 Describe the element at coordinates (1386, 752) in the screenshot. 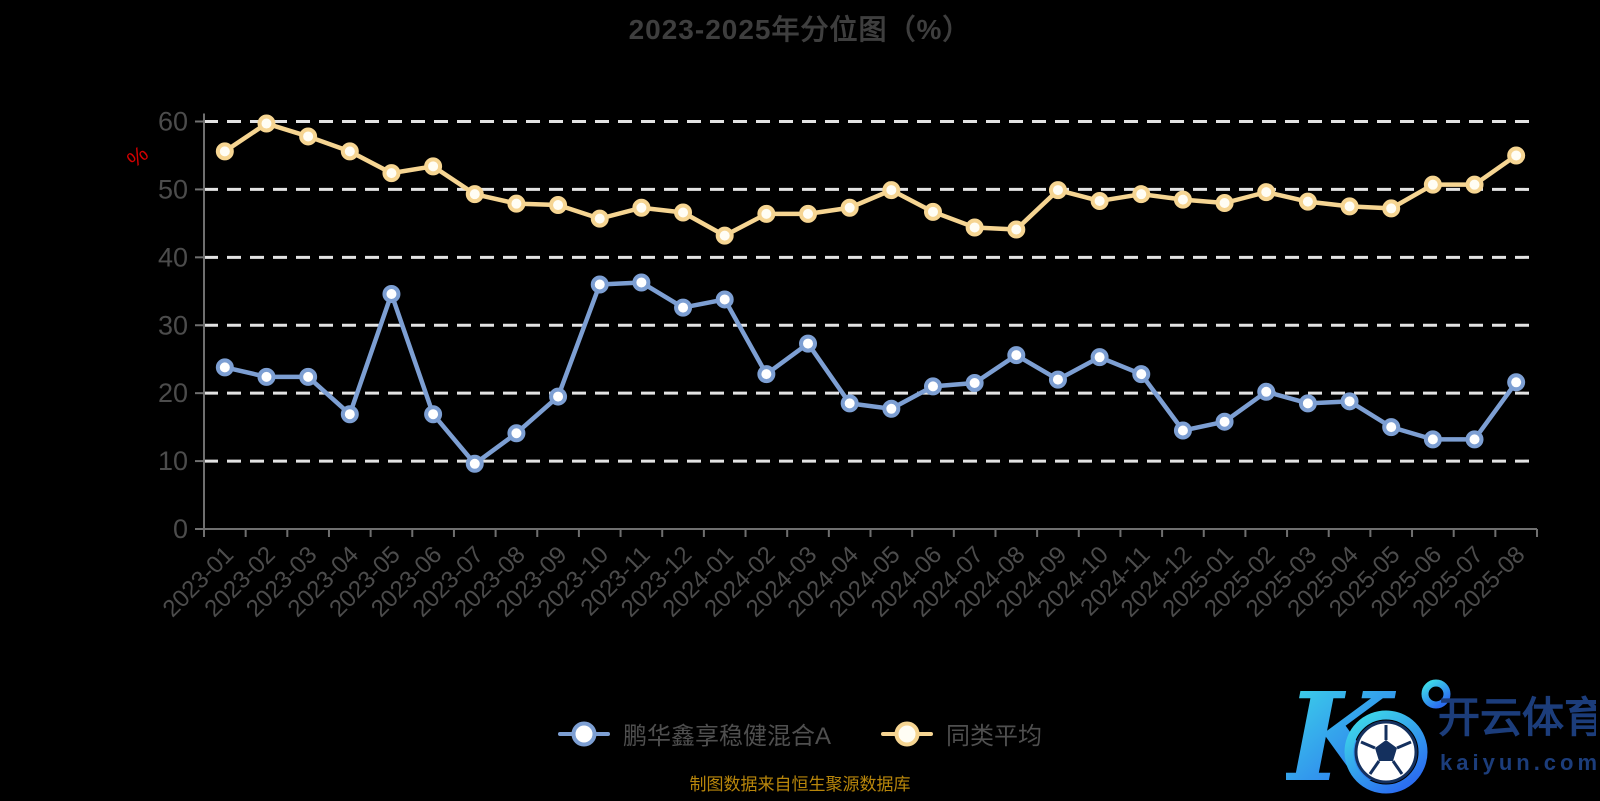

I see `soccer-ball-icon` at that location.